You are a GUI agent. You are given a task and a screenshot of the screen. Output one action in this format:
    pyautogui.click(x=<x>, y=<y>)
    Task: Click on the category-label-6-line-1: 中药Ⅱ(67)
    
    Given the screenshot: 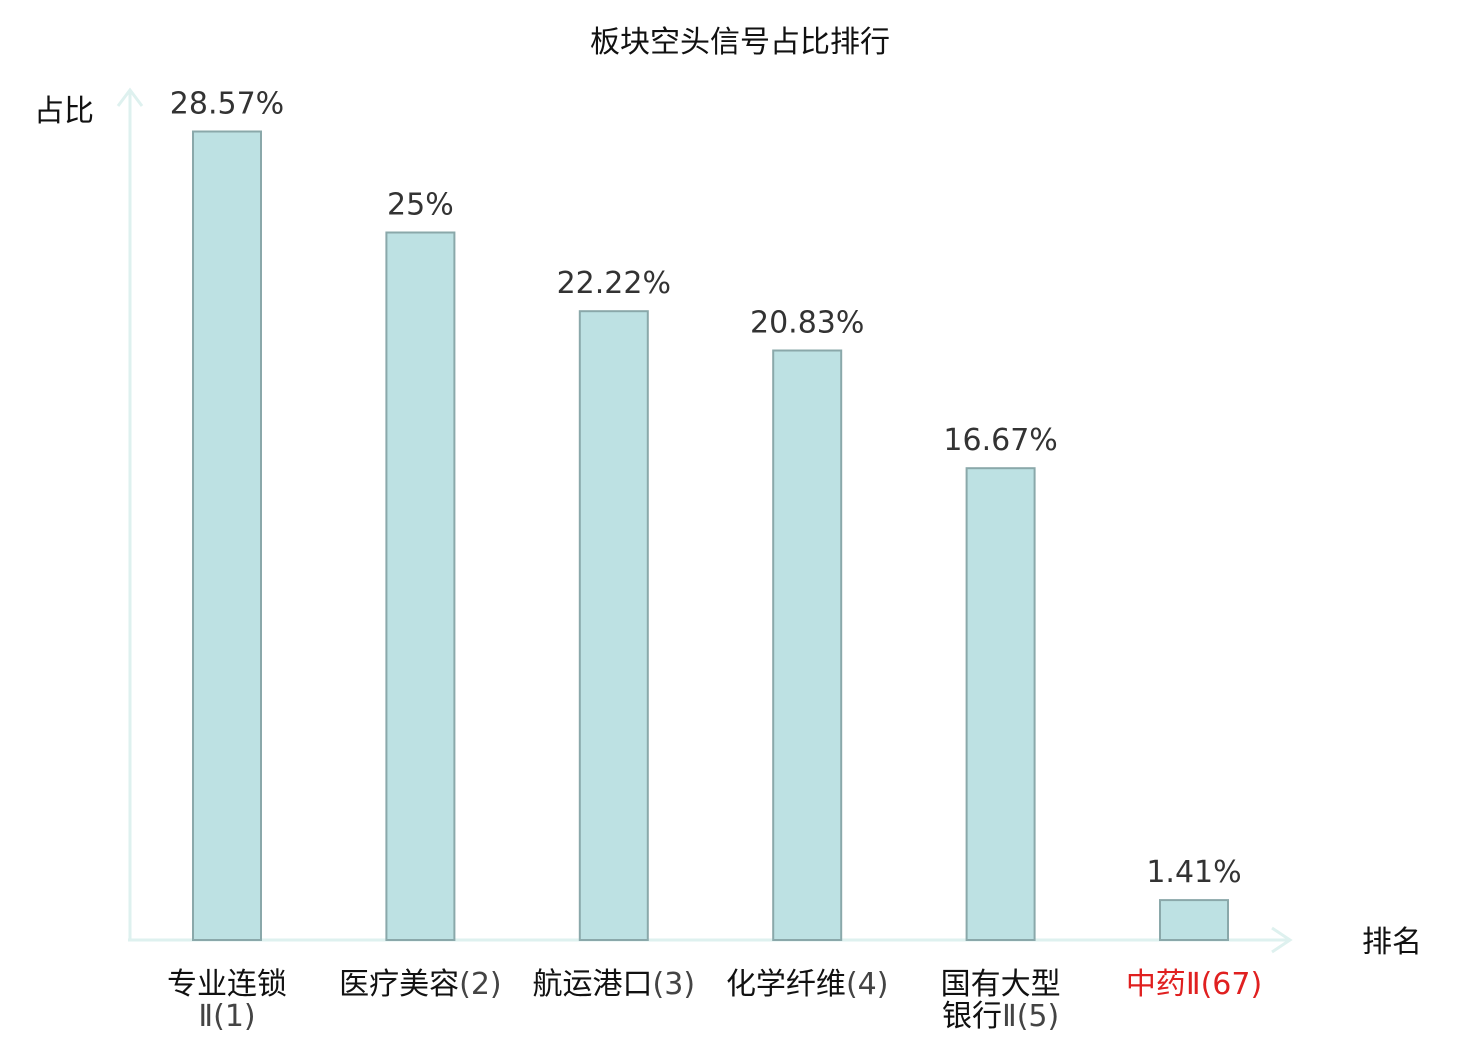 What is the action you would take?
    pyautogui.click(x=1194, y=984)
    